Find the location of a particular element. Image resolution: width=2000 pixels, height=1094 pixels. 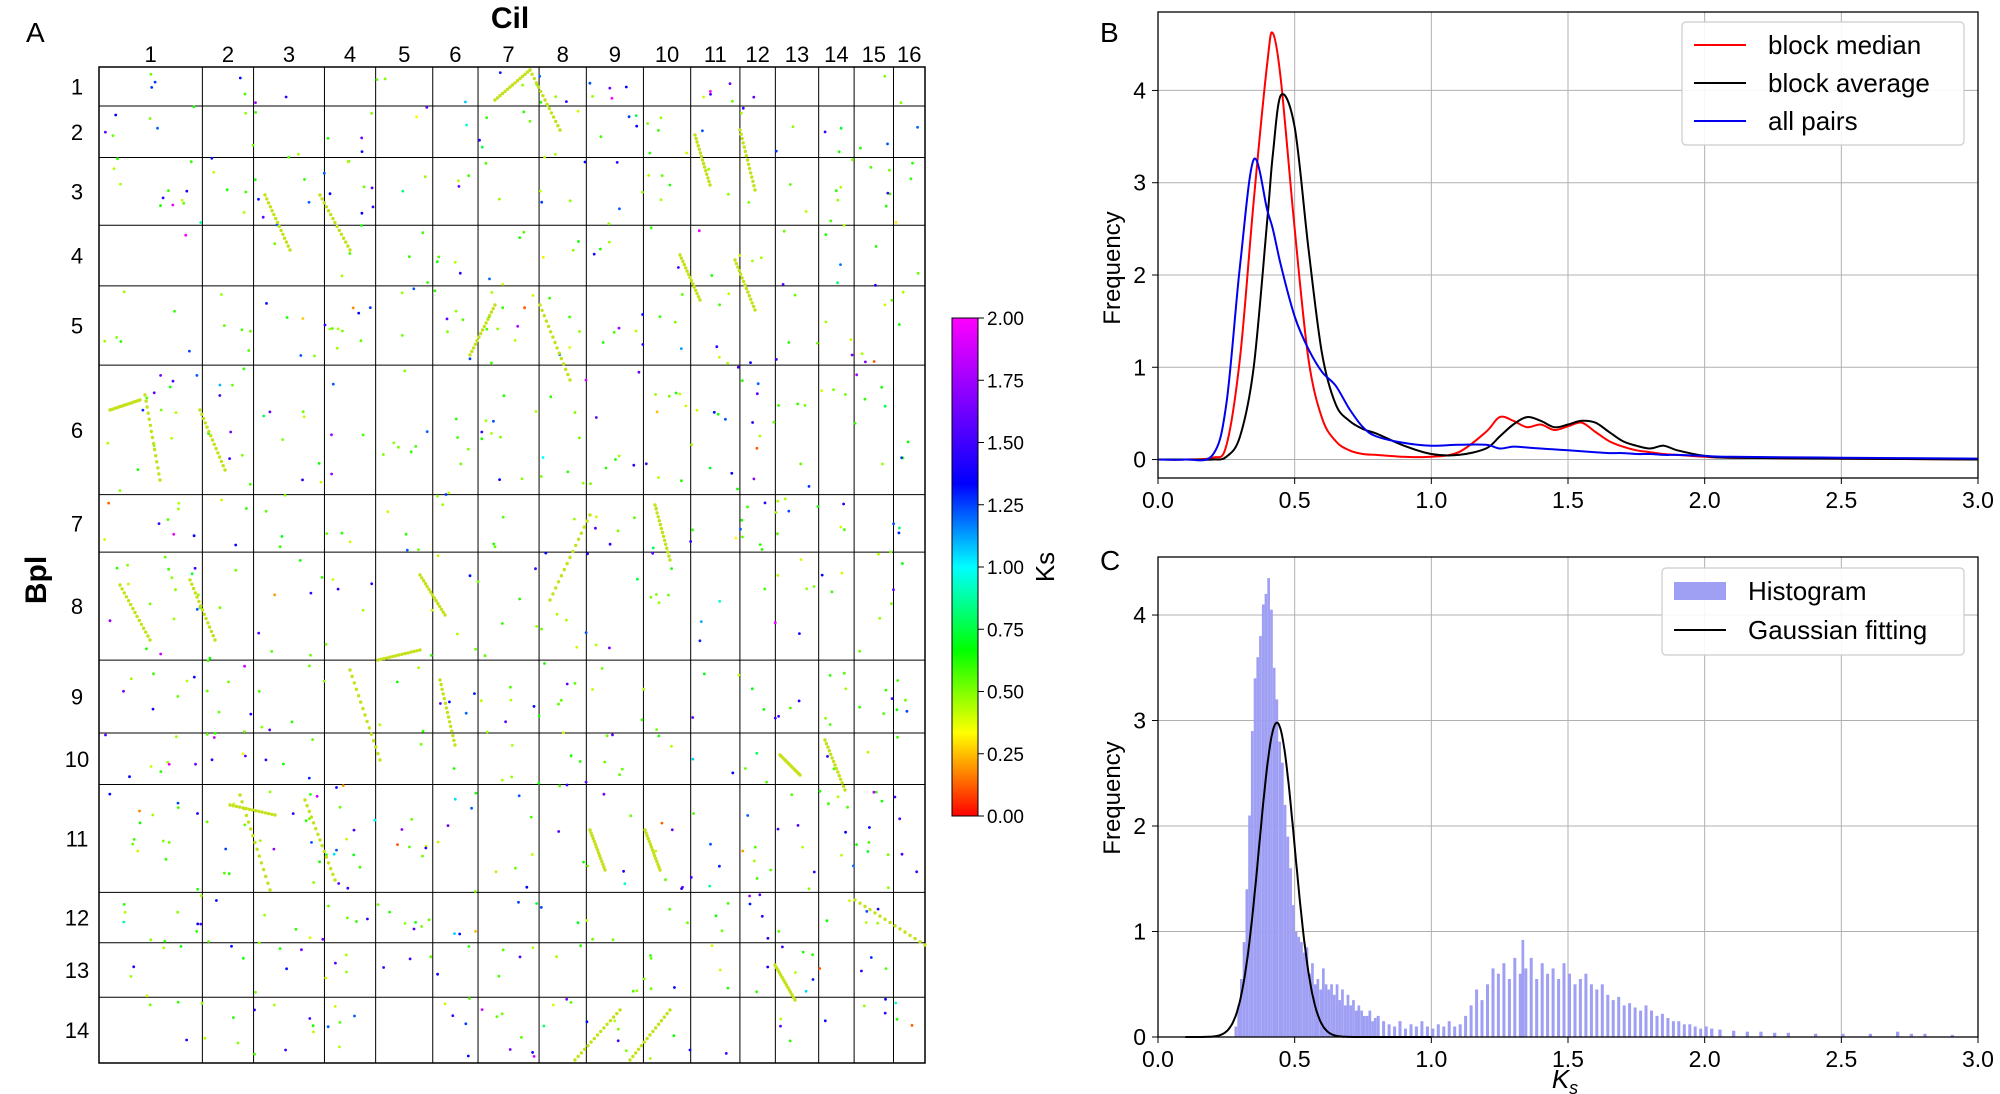

panel-c-ytick-label: 2 is located at coordinates (1139, 826).